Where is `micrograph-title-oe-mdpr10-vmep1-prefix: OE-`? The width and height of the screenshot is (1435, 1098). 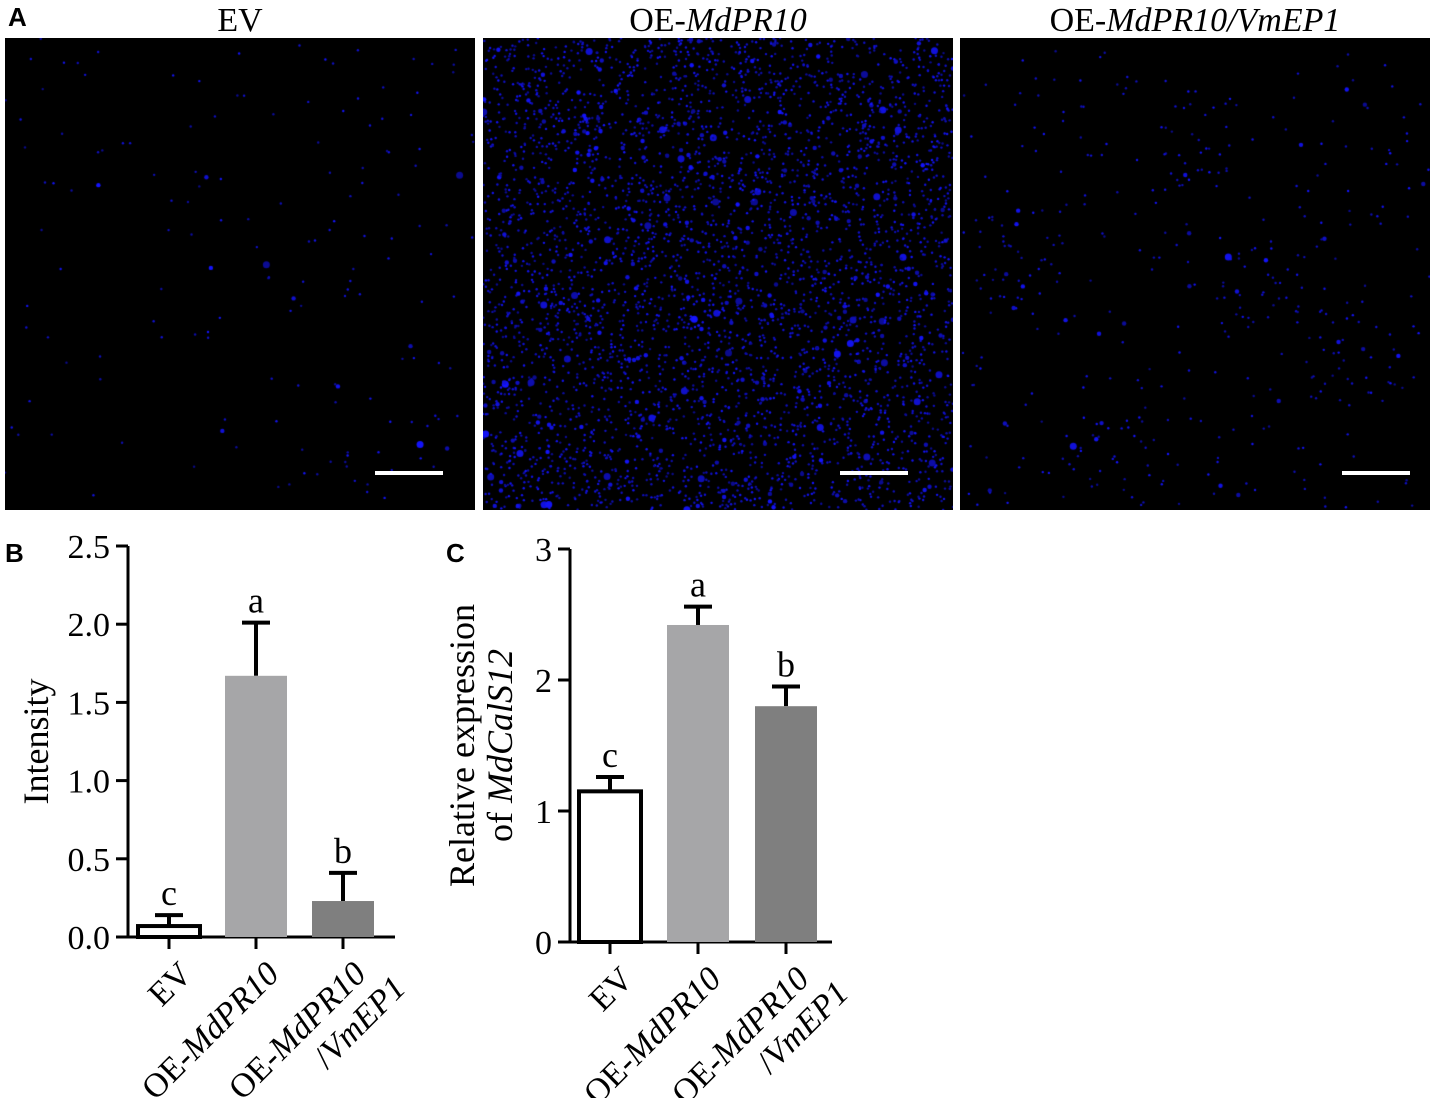 micrograph-title-oe-mdpr10-vmep1-prefix: OE- is located at coordinates (1078, 20).